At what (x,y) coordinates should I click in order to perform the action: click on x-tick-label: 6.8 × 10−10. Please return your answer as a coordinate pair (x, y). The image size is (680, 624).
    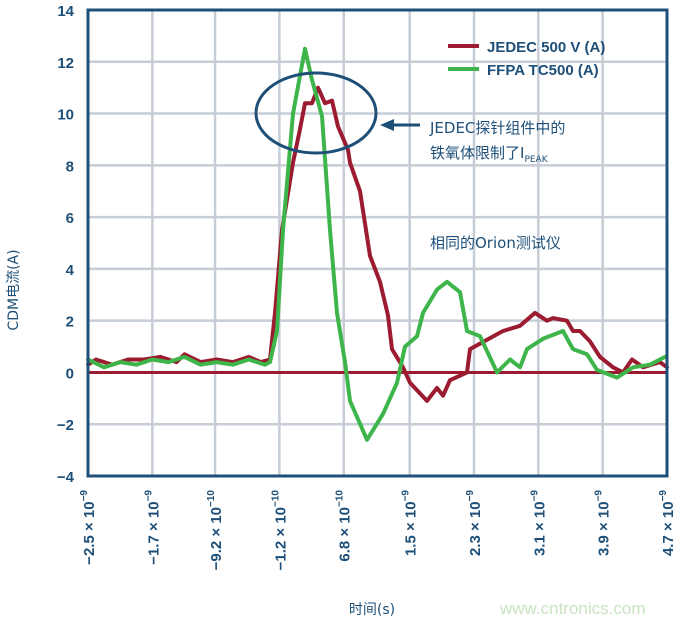
    Looking at the image, I should click on (344, 526).